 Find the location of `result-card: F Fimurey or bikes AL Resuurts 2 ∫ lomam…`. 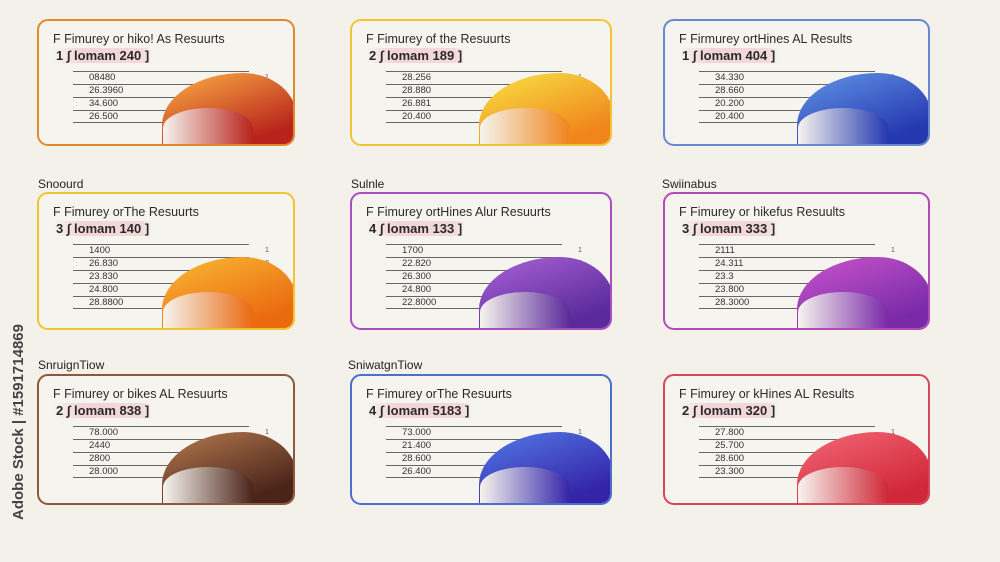

result-card: F Fimurey or bikes AL Resuurts 2 ∫ lomam… is located at coordinates (166, 439).